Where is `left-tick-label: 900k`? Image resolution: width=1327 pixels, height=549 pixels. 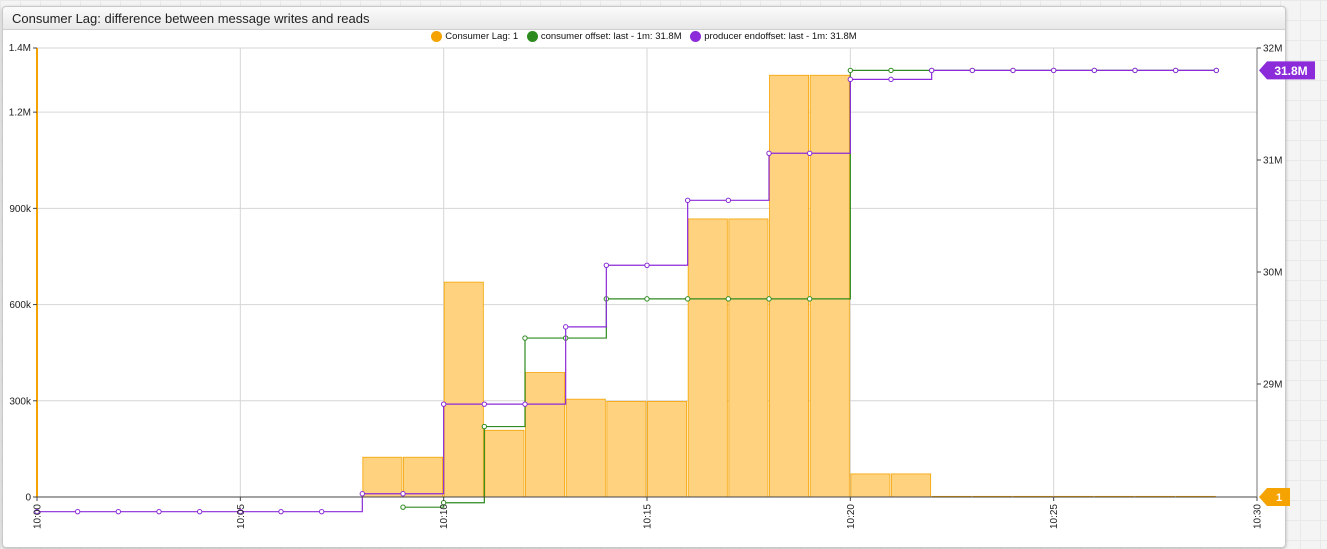
left-tick-label: 900k is located at coordinates (20, 209).